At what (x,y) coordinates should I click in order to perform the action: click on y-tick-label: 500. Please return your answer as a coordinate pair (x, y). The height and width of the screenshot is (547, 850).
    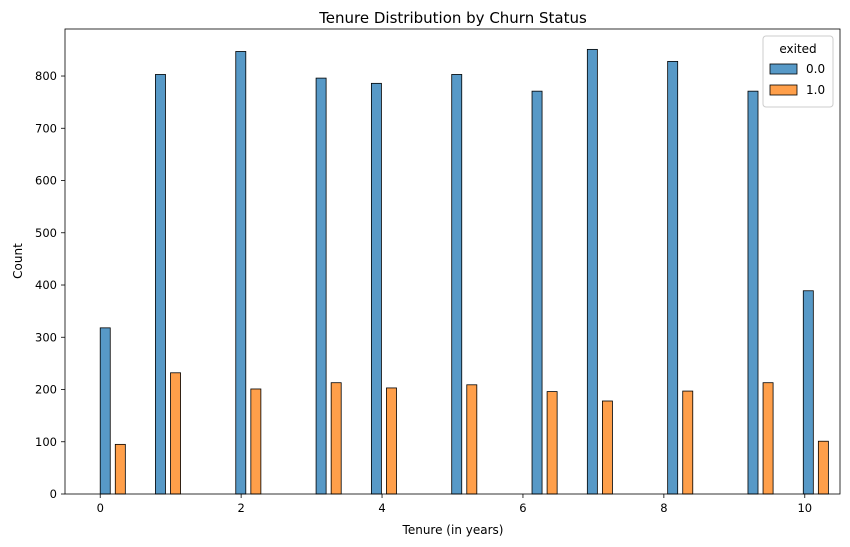
    Looking at the image, I should click on (46, 233).